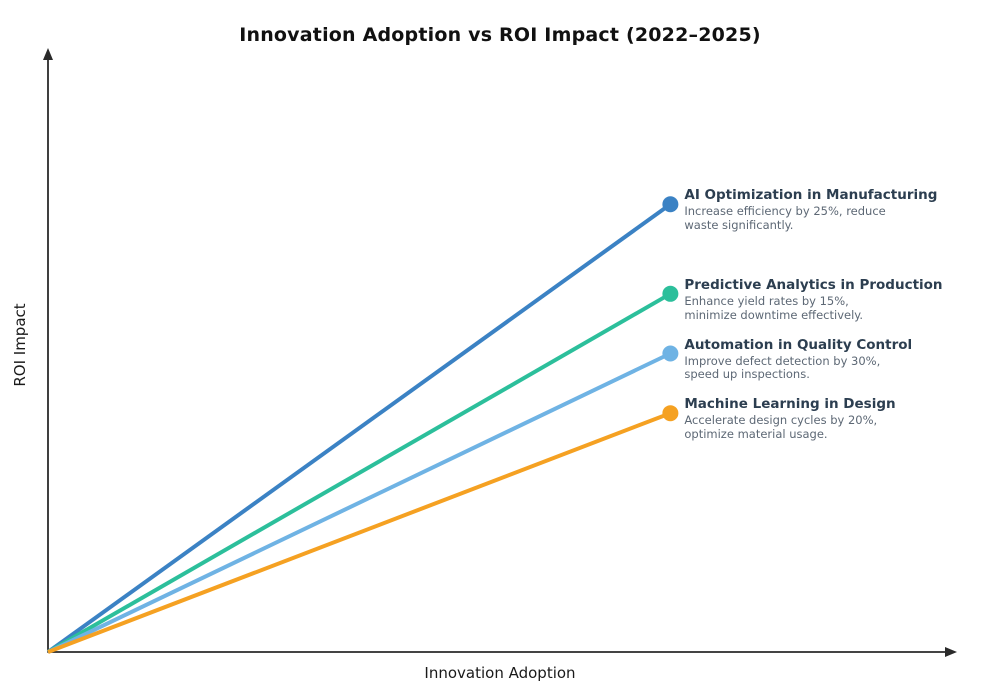  I want to click on series-title: Machine Learning in Design, so click(790, 404).